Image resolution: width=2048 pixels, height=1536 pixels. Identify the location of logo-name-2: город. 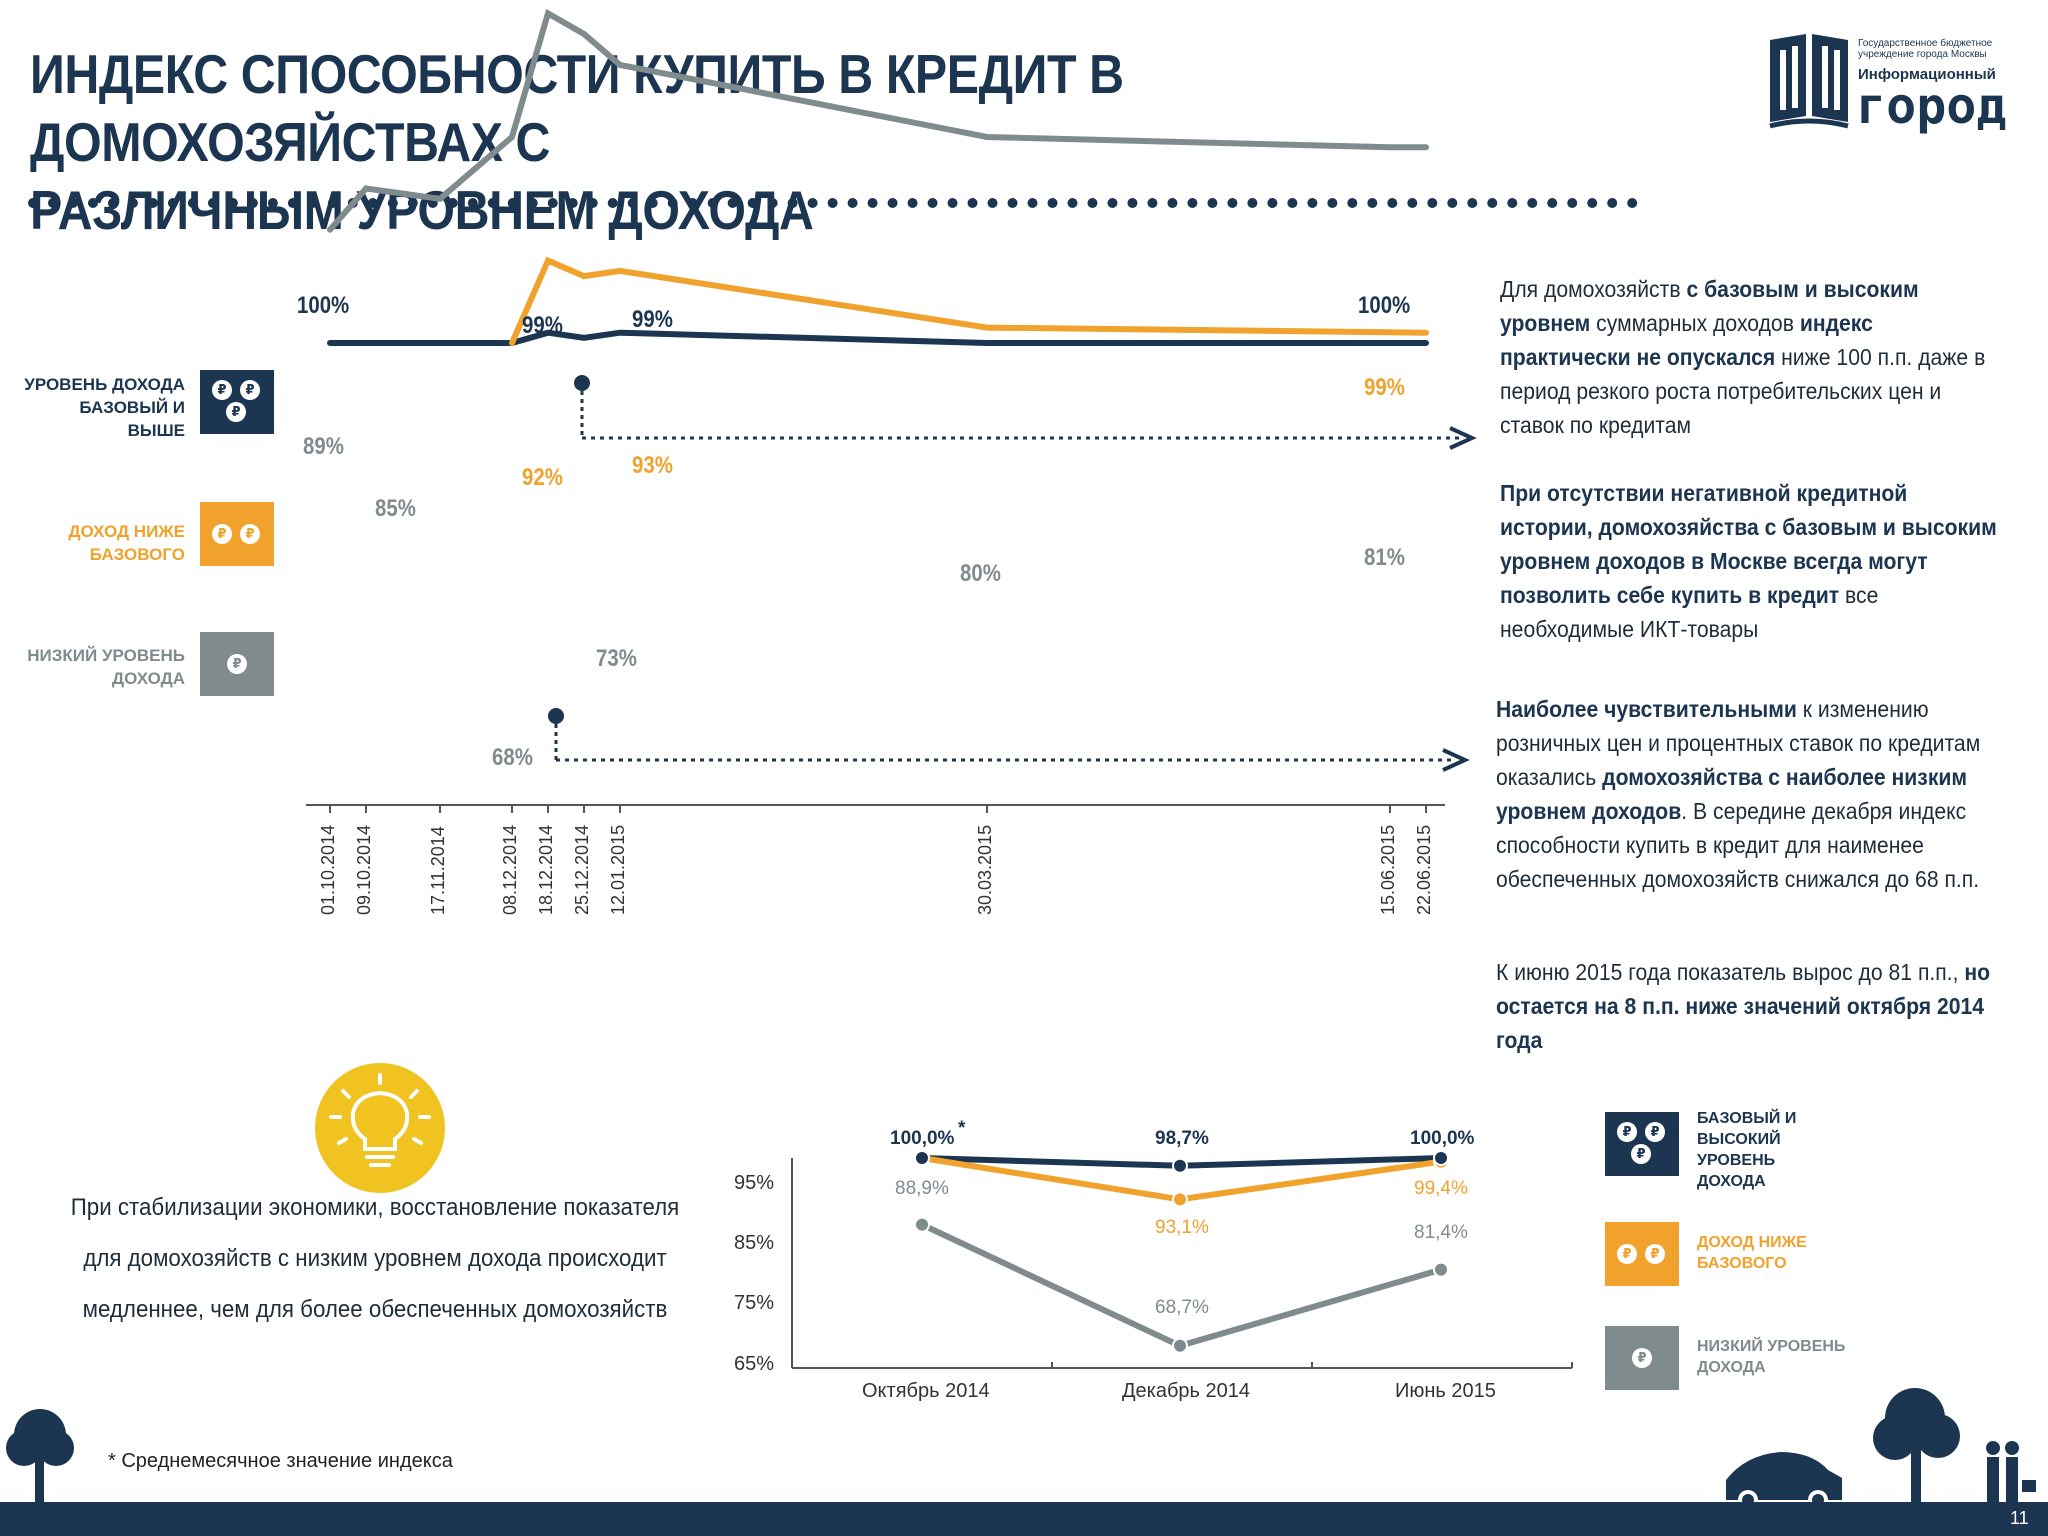
(1931, 106).